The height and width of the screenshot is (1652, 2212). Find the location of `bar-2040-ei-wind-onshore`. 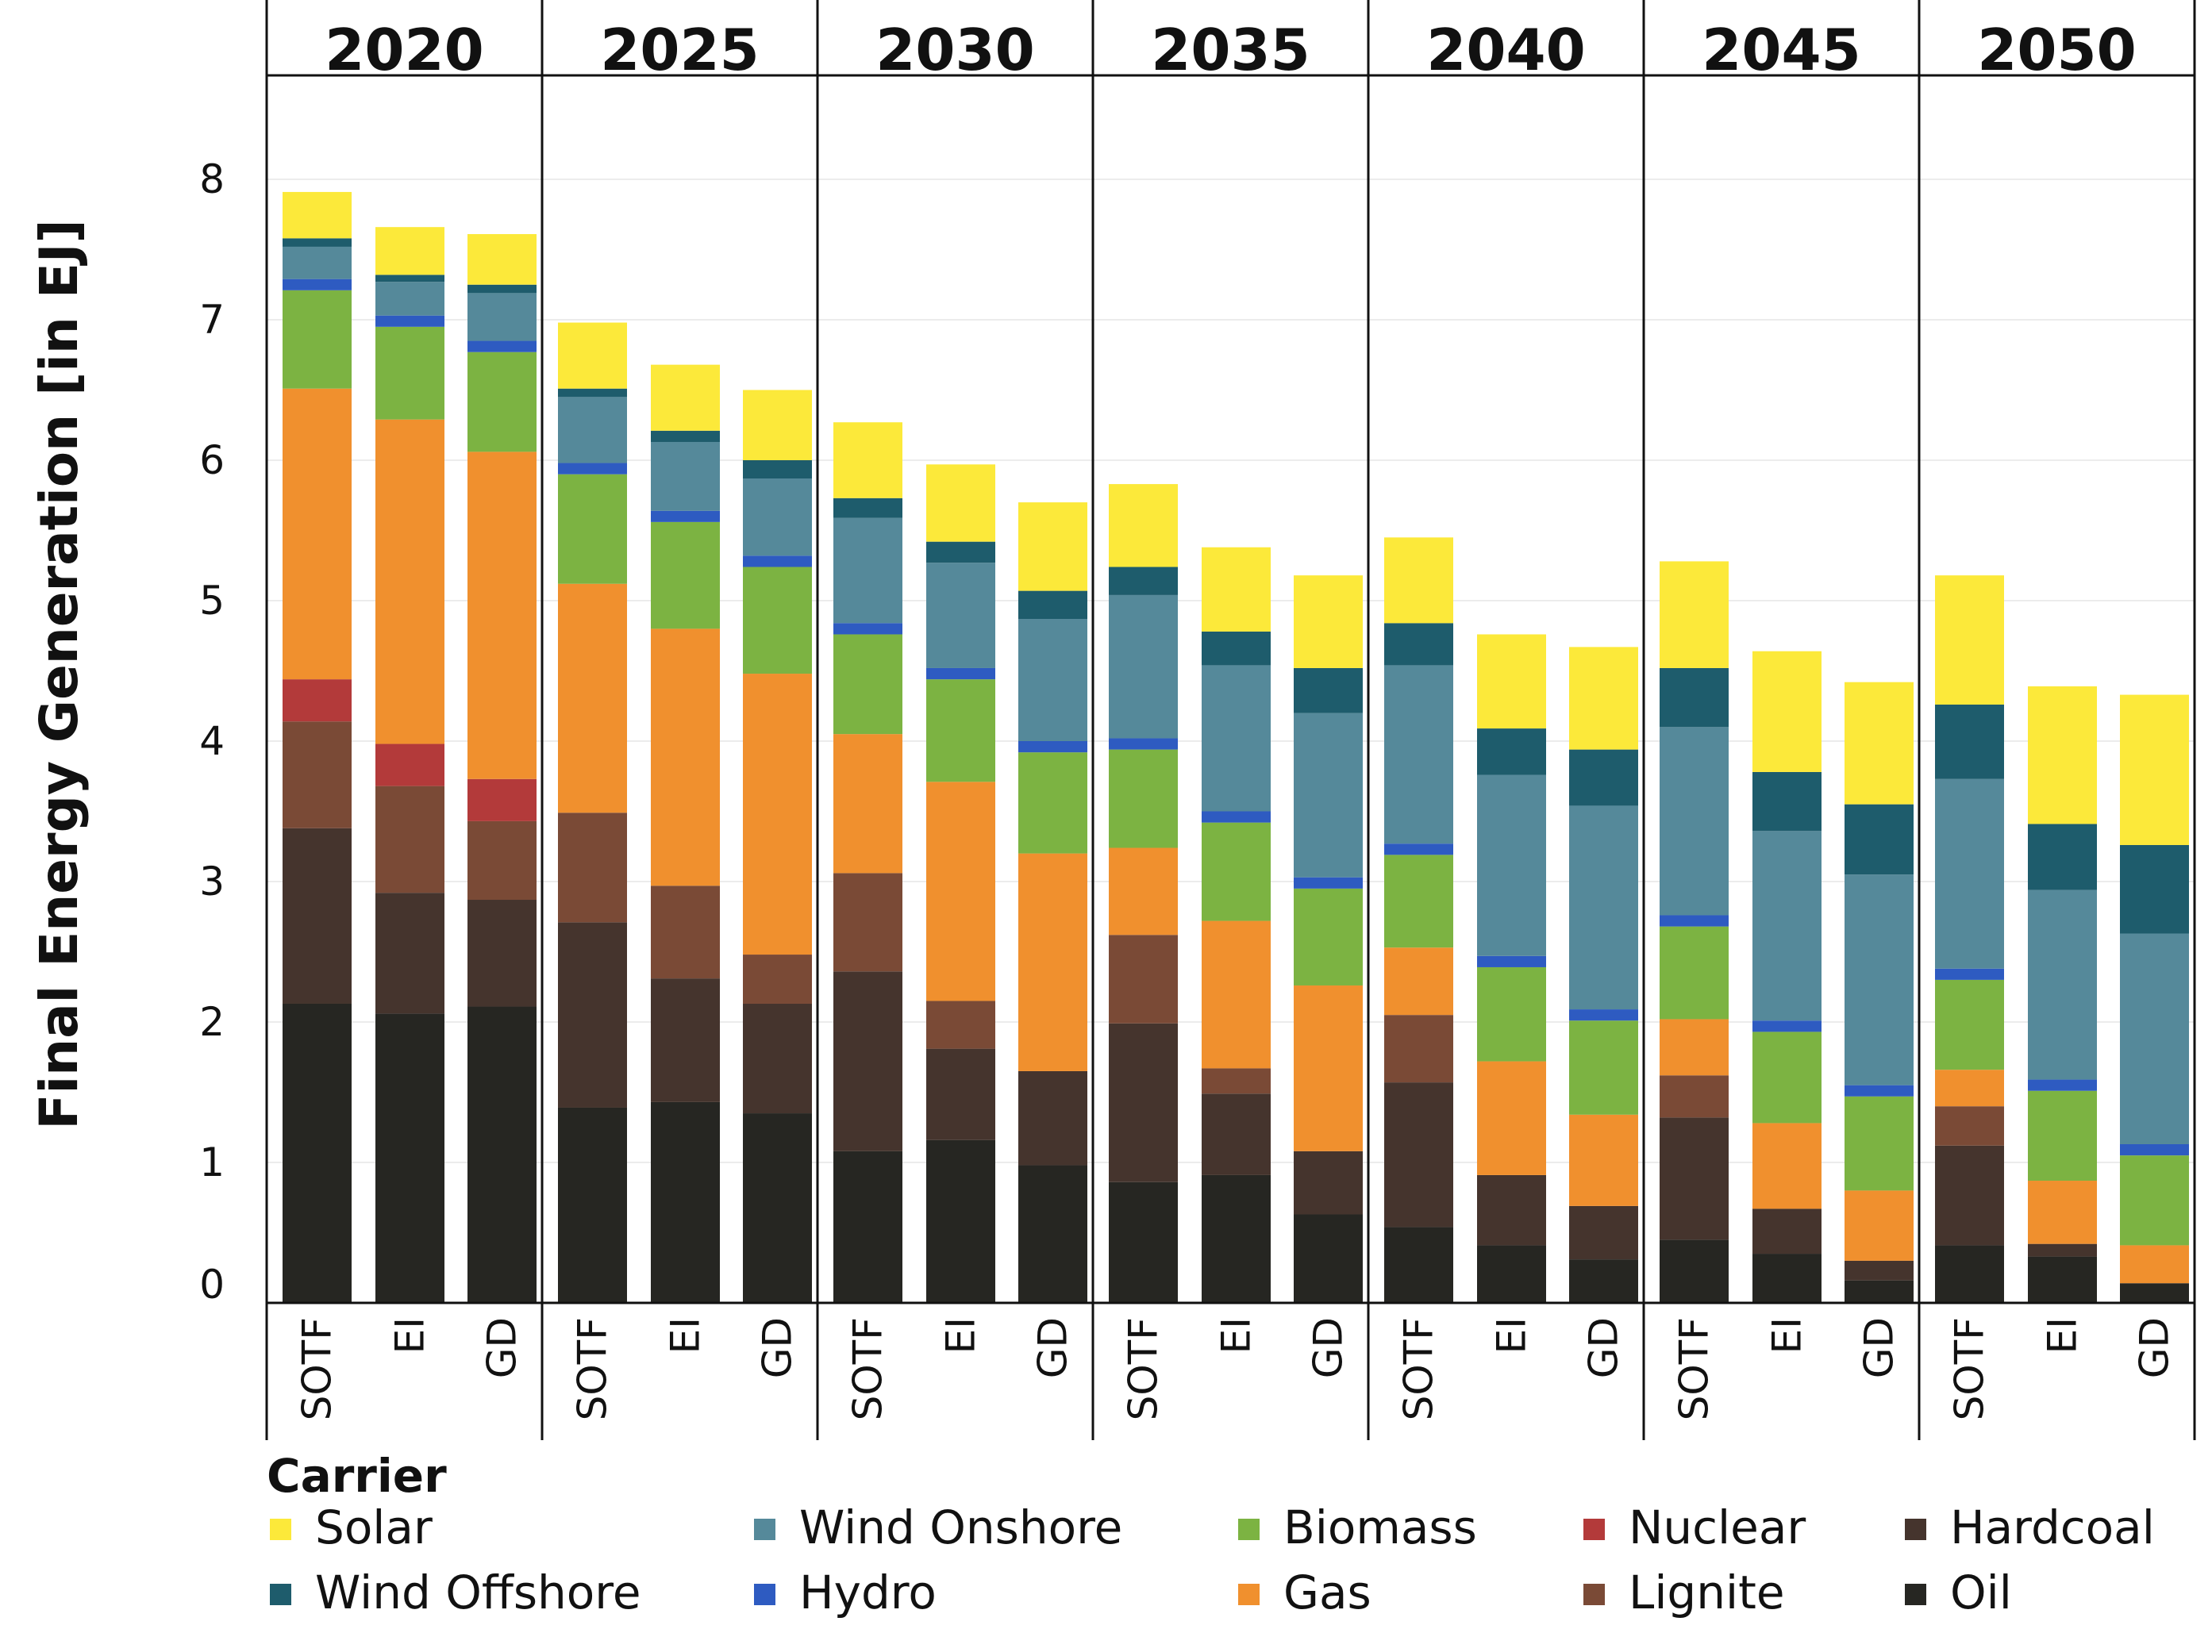

bar-2040-ei-wind-onshore is located at coordinates (1511, 865).